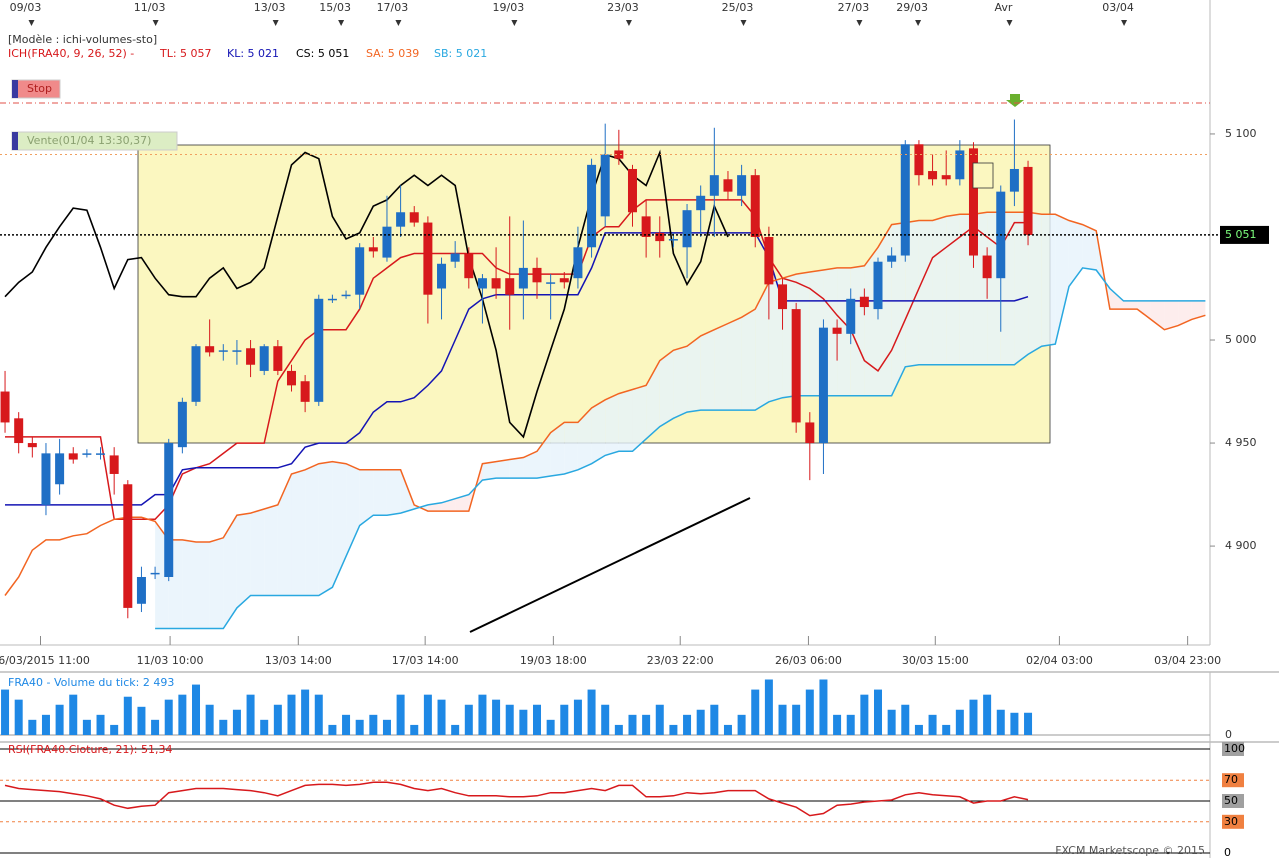 The image size is (1279, 860). What do you see at coordinates (1244, 234) in the screenshot?
I see `last-price-box` at bounding box center [1244, 234].